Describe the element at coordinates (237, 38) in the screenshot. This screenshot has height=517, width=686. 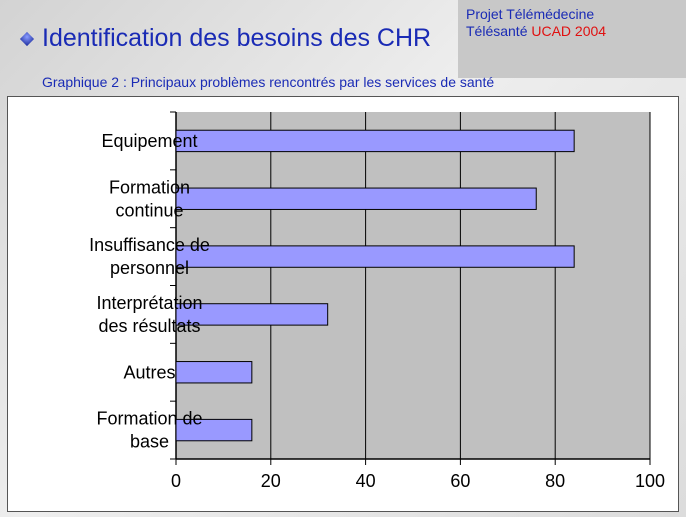
I see `slide-title-text: Identification des besoins des CHR` at that location.